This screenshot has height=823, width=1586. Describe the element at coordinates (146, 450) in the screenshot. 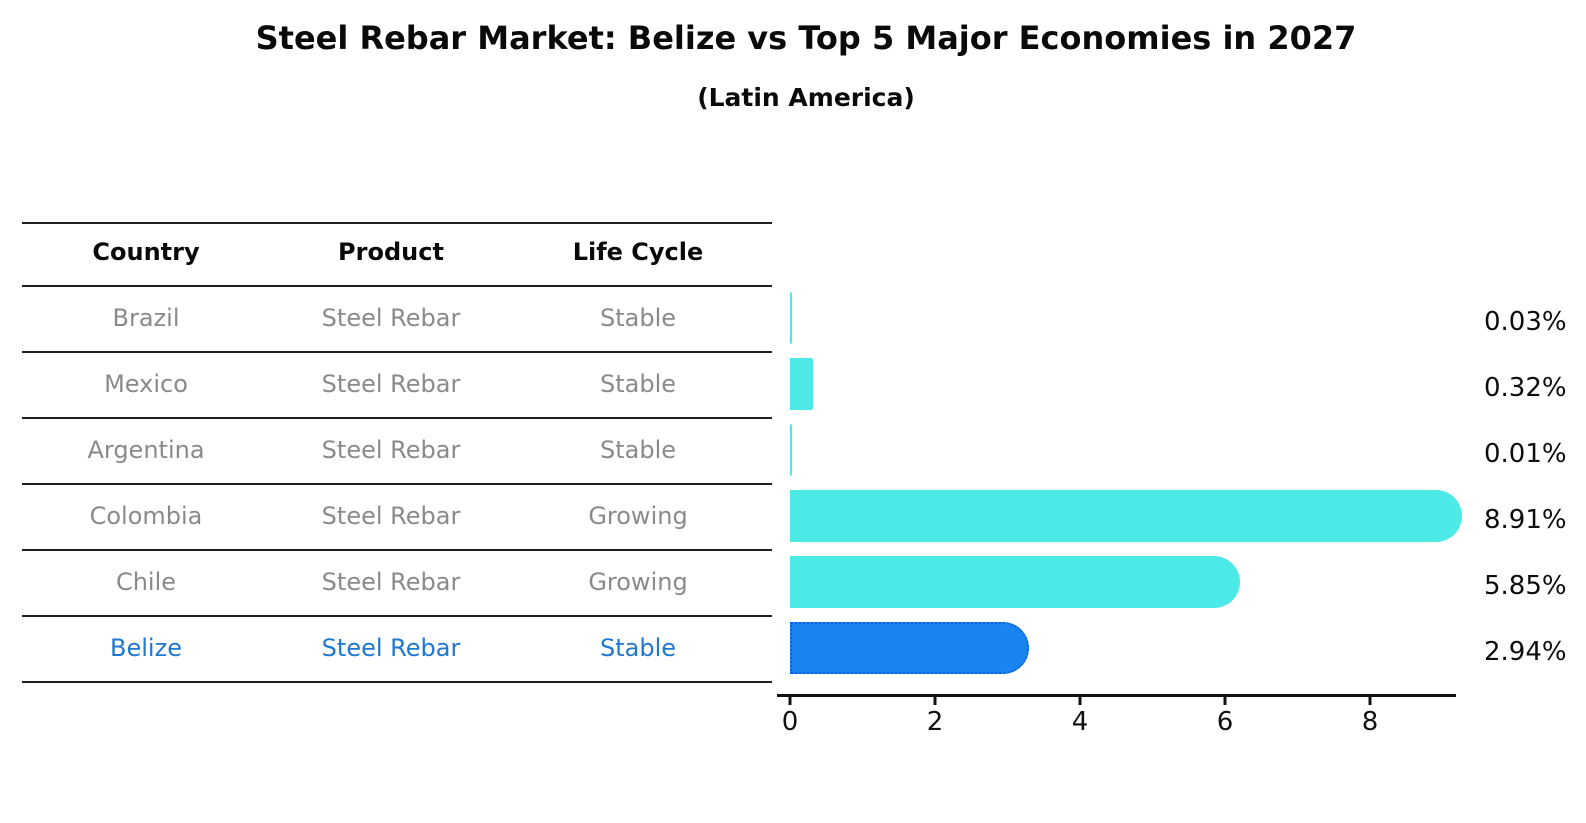

I see `table-cell-country: Argentina` at that location.